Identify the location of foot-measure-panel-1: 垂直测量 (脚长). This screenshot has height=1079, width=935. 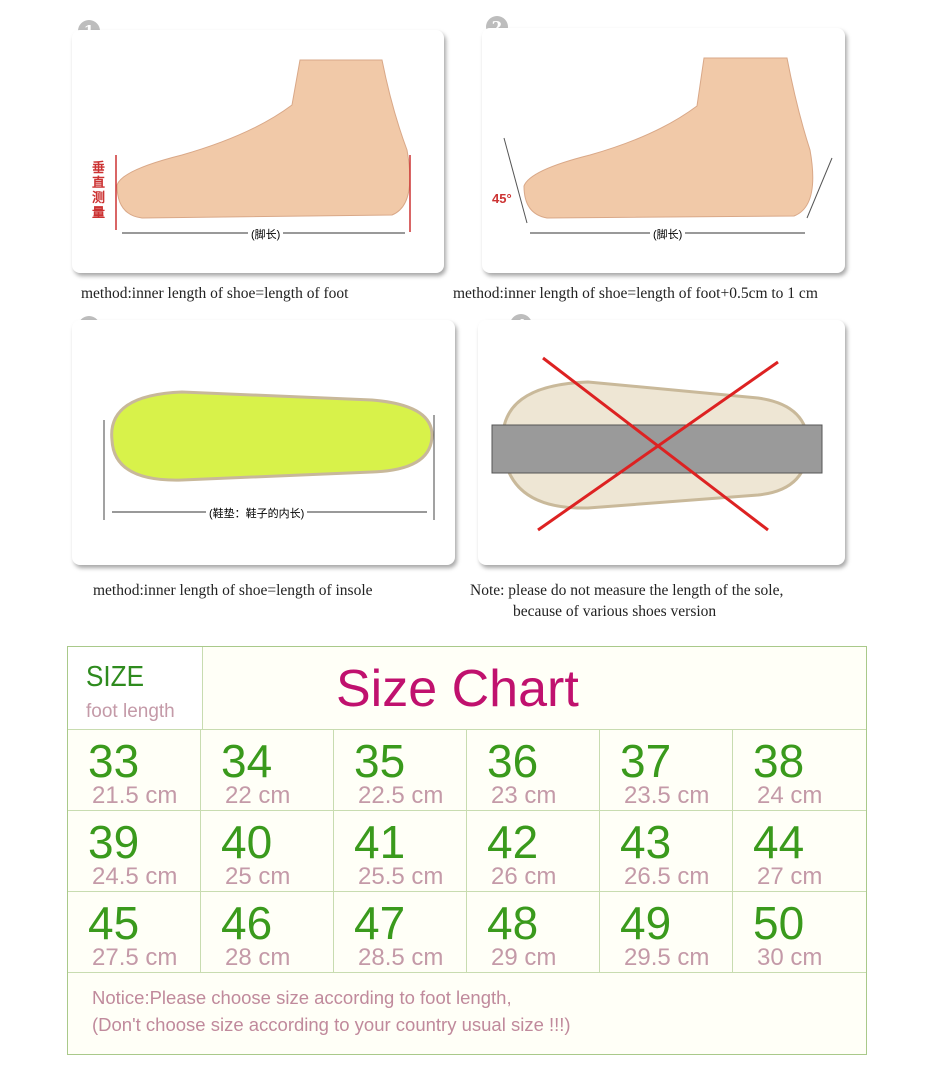
(258, 151).